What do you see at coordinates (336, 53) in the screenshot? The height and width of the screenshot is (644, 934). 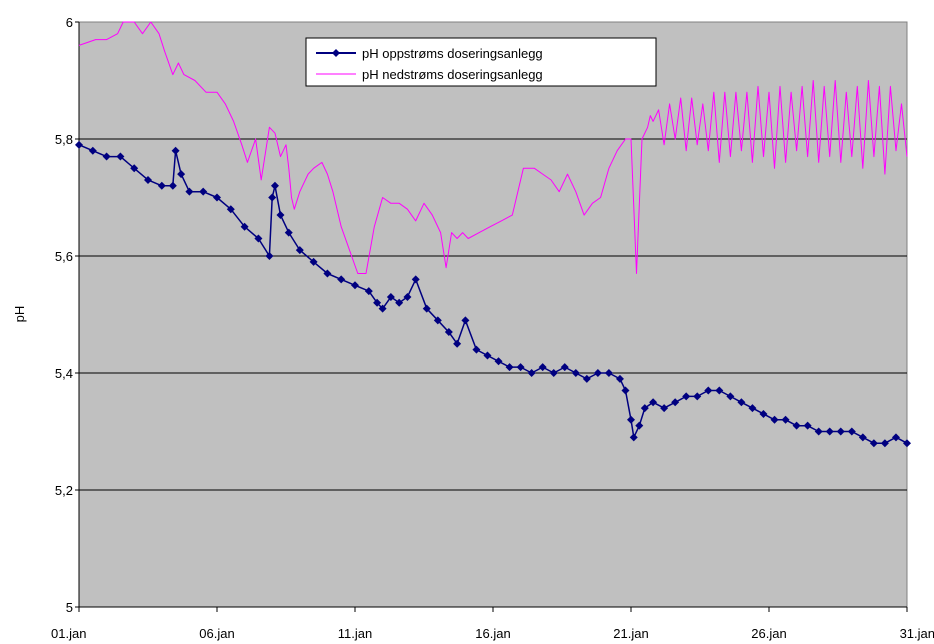 I see `legend-marker-upstream` at bounding box center [336, 53].